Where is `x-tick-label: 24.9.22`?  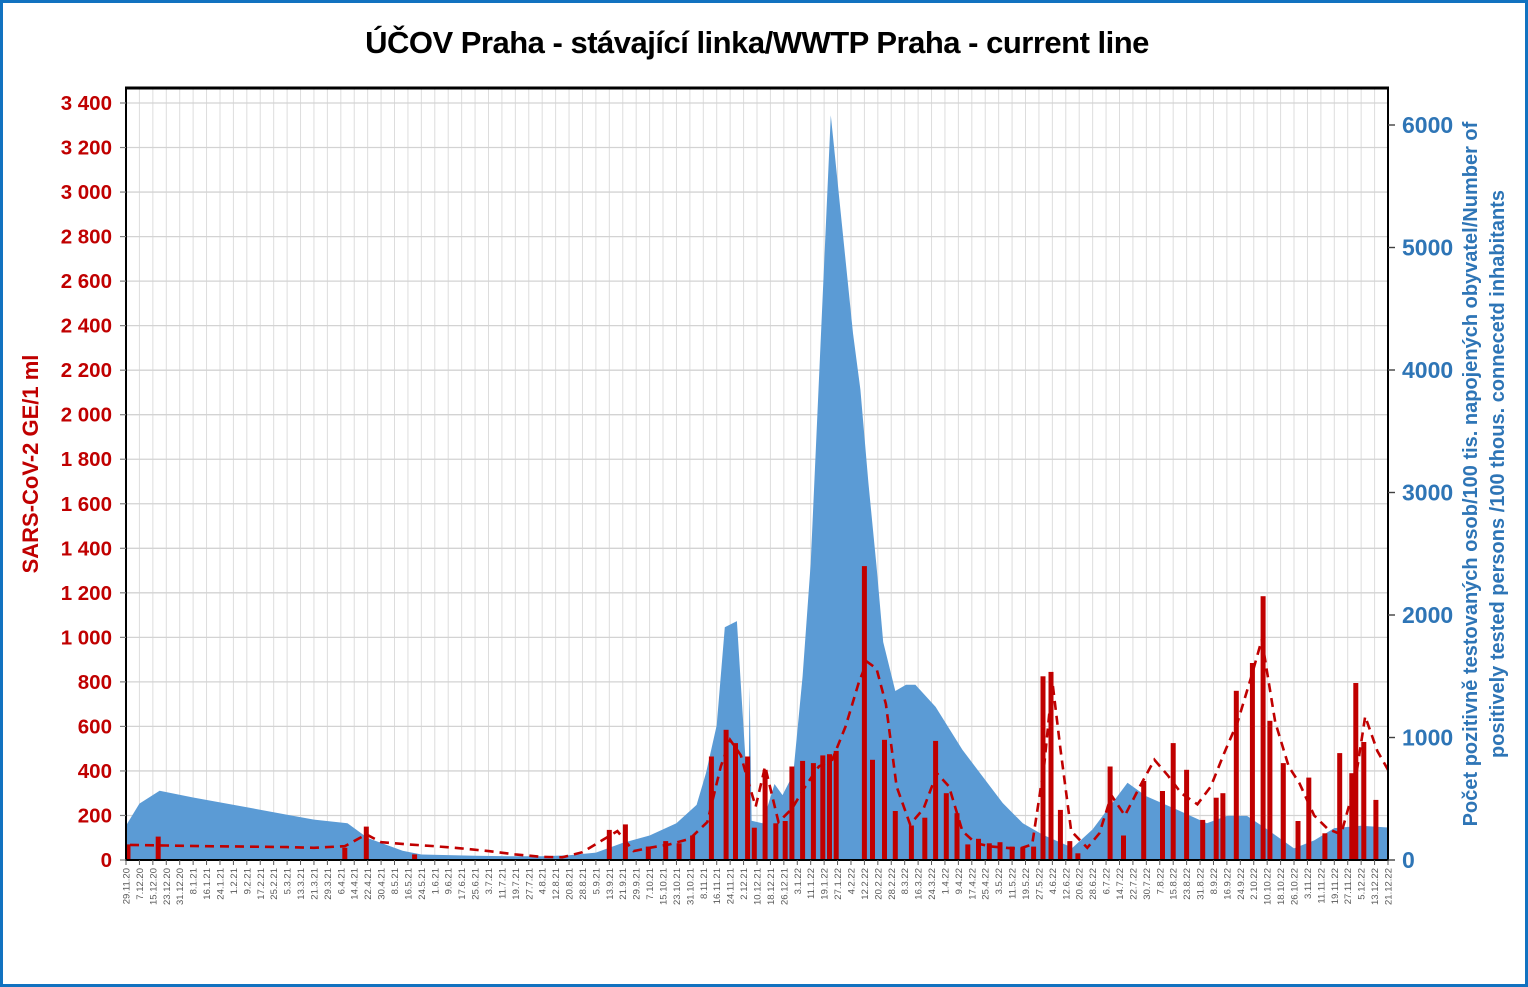
x-tick-label: 24.9.22 is located at coordinates (1241, 884).